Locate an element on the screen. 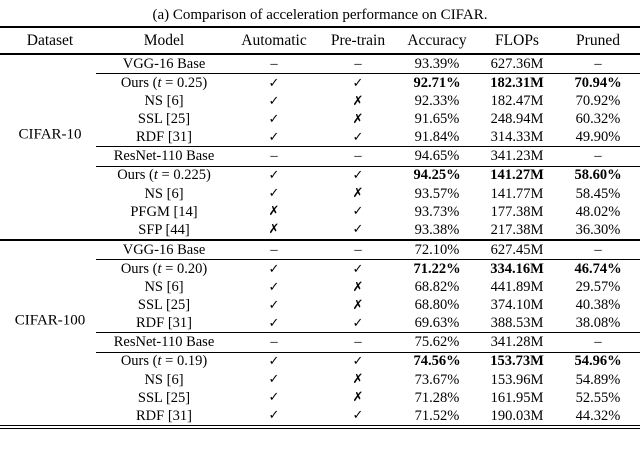 The width and height of the screenshot is (640, 470). accuracy-cell: 91.84% is located at coordinates (437, 137).